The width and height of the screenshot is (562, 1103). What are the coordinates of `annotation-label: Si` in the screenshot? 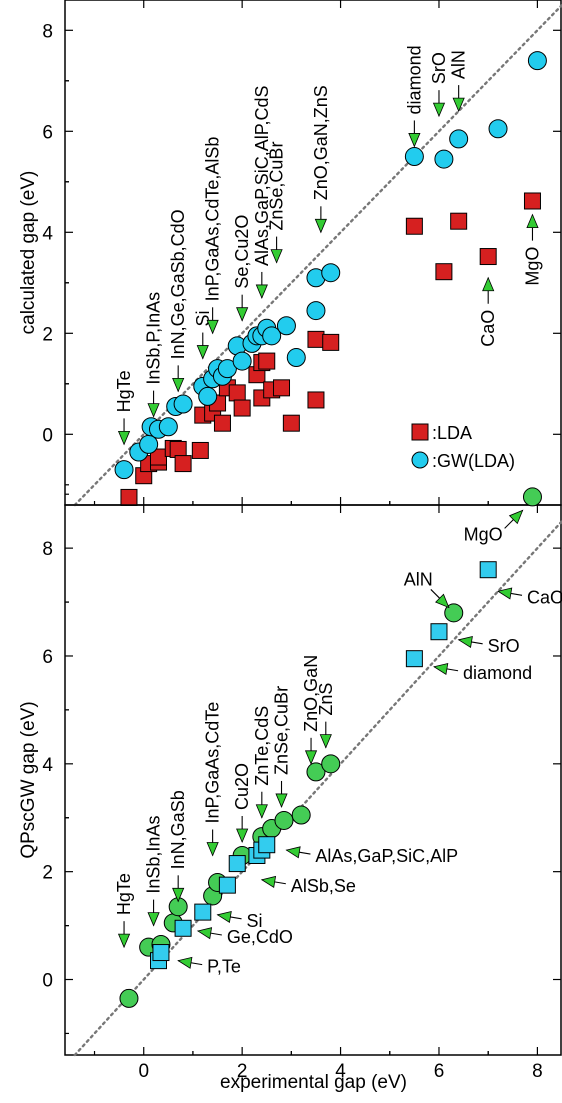 It's located at (255, 921).